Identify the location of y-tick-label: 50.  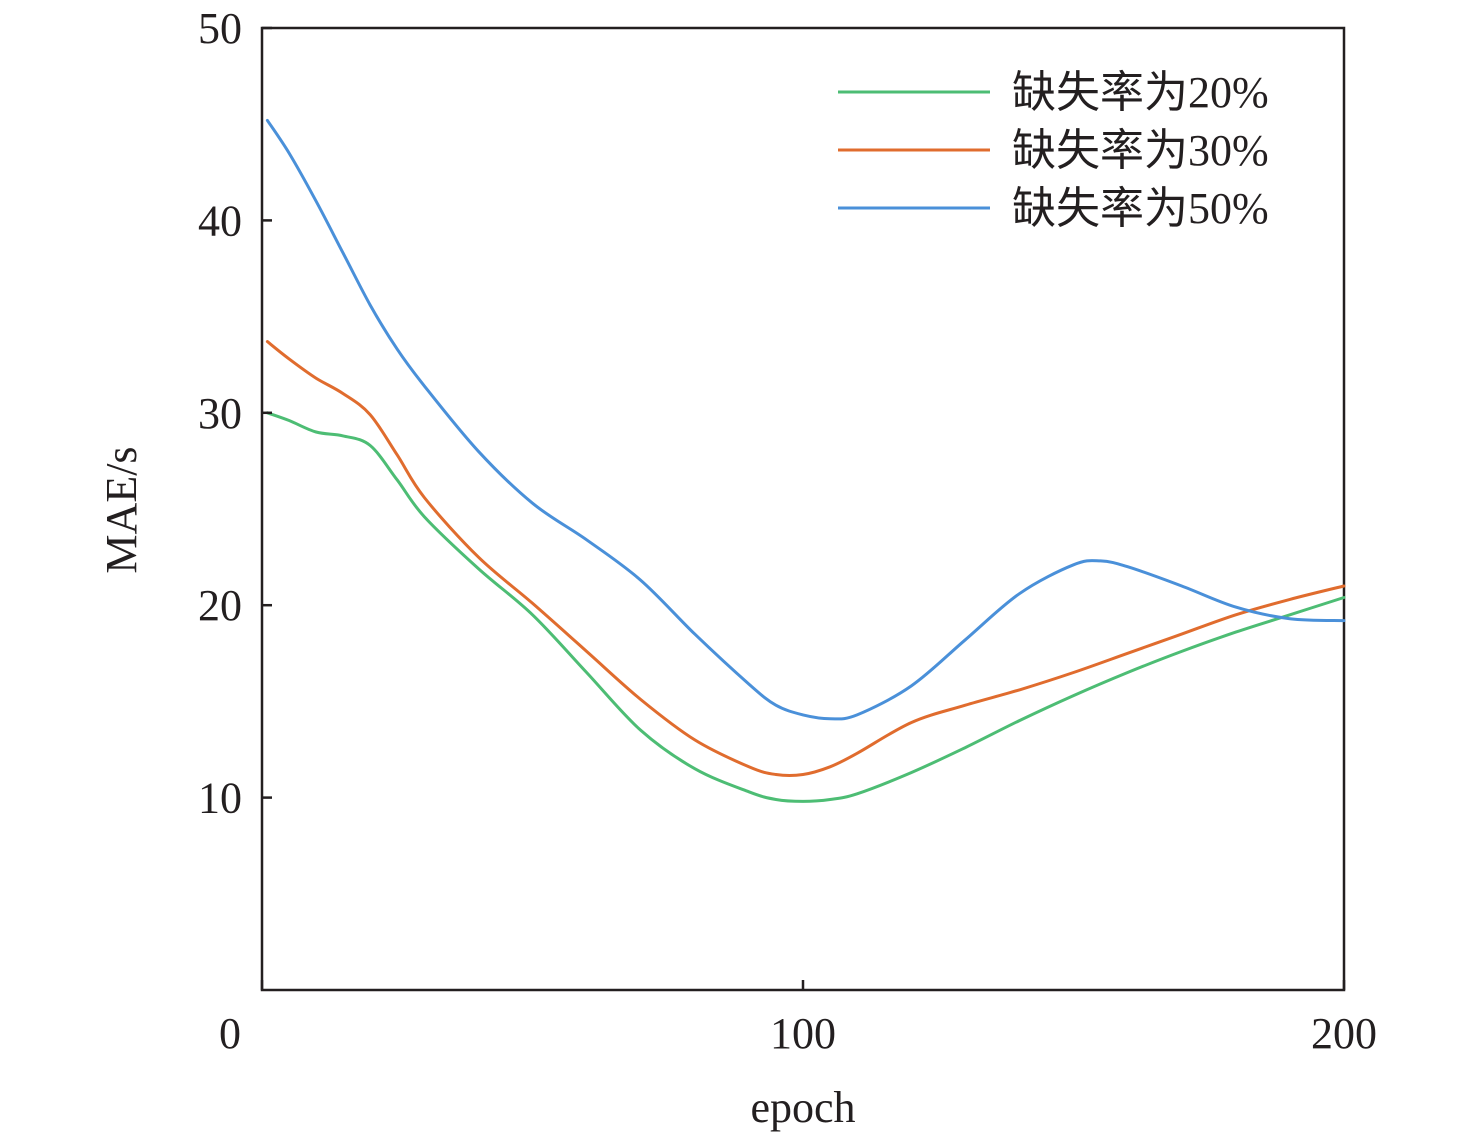
(220, 28).